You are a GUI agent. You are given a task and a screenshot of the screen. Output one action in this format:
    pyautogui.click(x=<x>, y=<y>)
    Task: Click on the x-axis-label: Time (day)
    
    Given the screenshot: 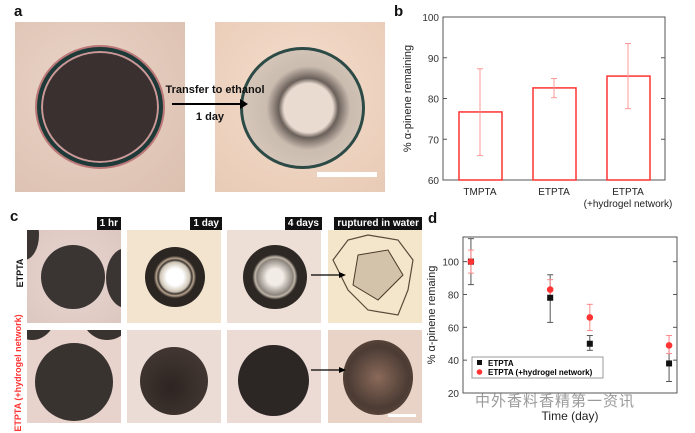 What is the action you would take?
    pyautogui.click(x=570, y=416)
    